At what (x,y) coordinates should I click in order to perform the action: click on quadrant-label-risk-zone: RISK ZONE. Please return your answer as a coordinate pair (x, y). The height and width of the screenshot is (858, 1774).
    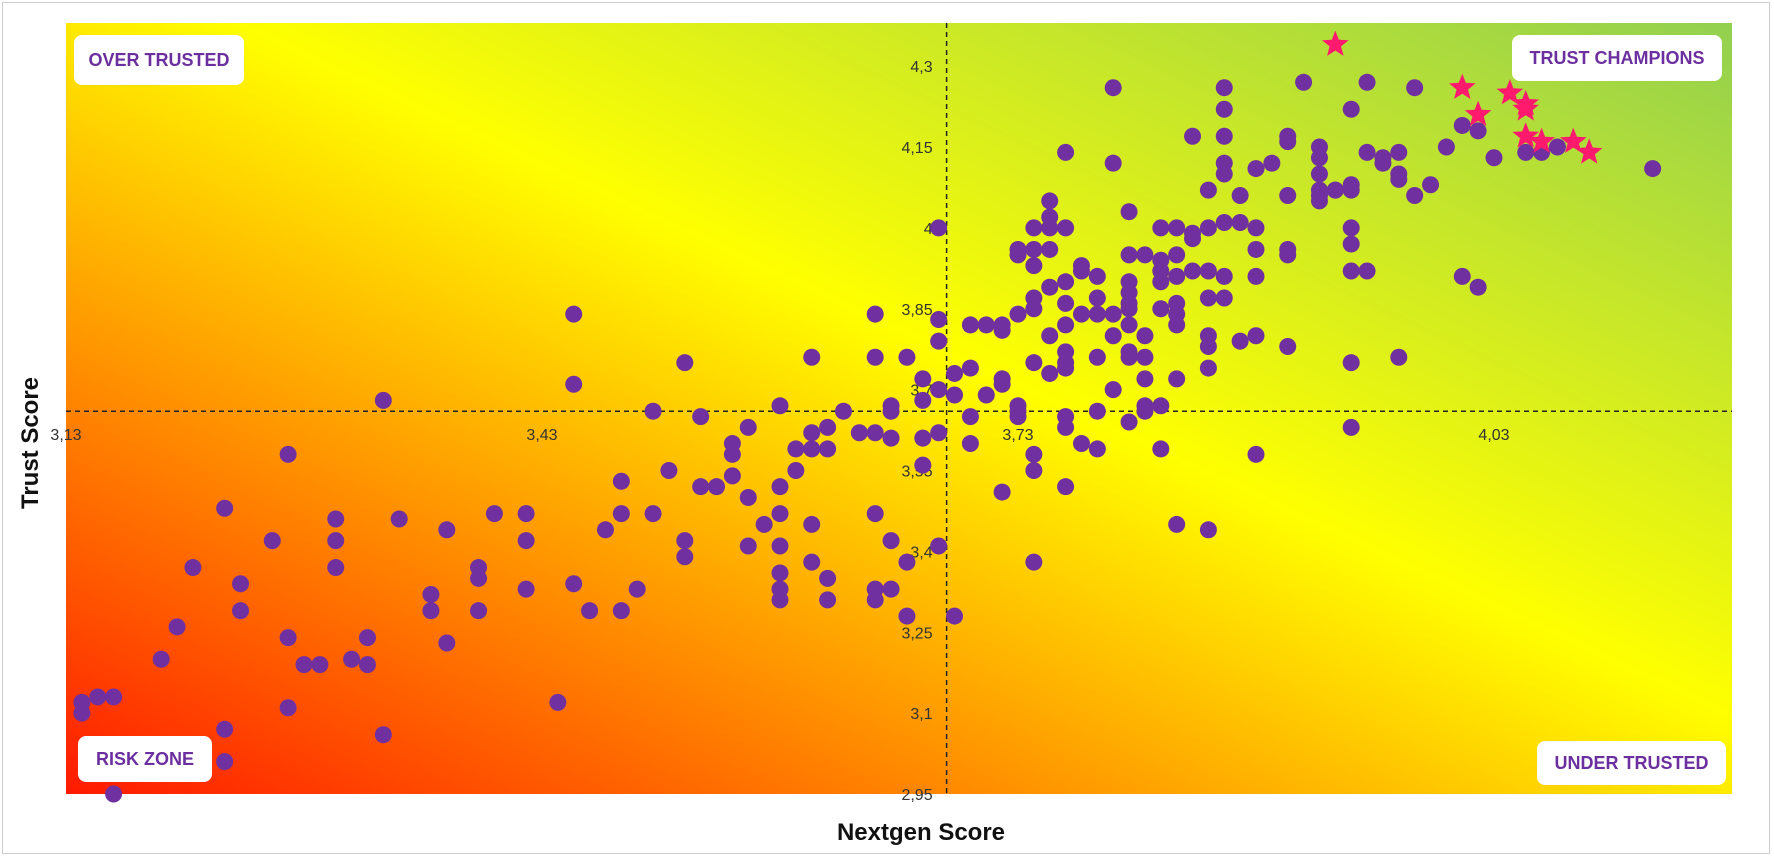
    Looking at the image, I should click on (145, 759).